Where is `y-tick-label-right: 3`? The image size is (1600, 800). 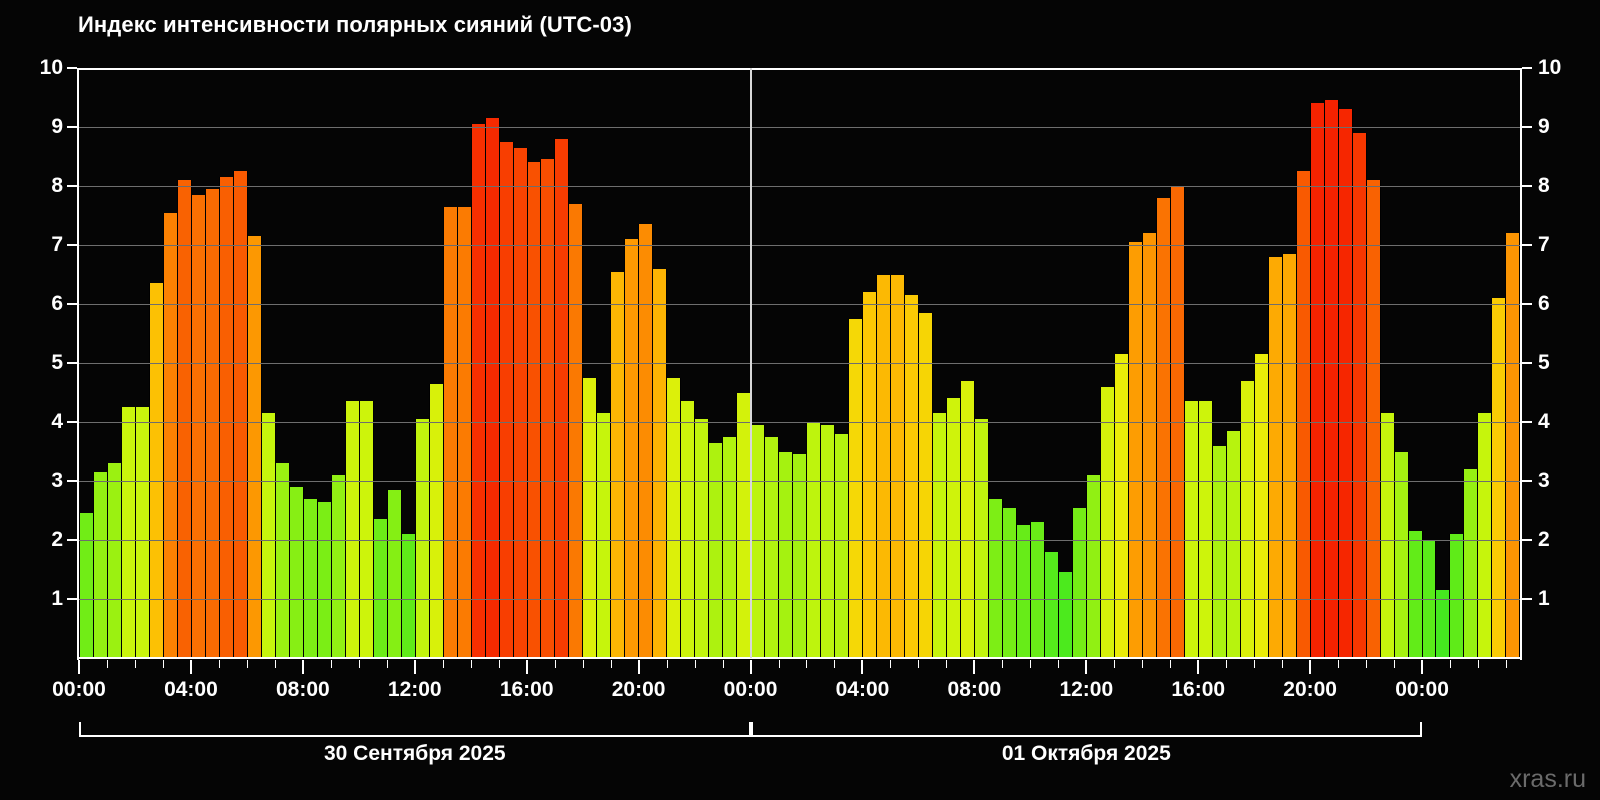 y-tick-label-right: 3 is located at coordinates (1544, 480).